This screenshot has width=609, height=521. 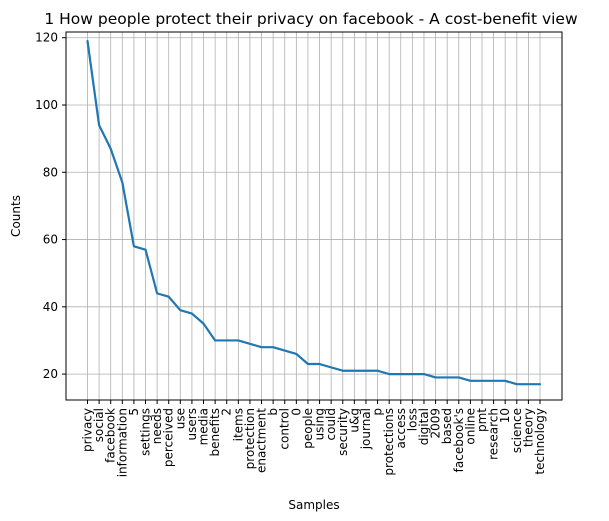 I want to click on x-tick-label: enactment, so click(x=262, y=440).